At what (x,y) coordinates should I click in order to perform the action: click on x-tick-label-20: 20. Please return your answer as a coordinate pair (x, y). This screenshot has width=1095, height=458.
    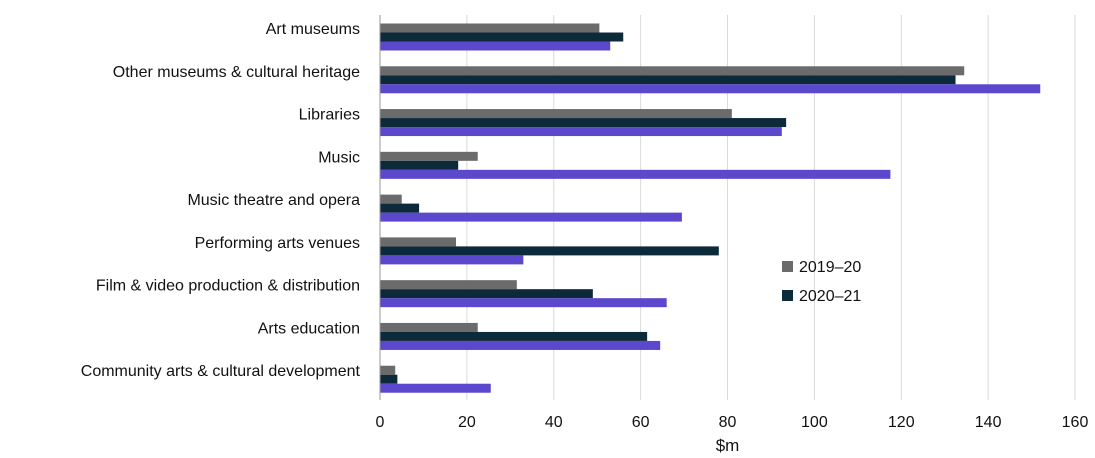
    Looking at the image, I should click on (467, 422).